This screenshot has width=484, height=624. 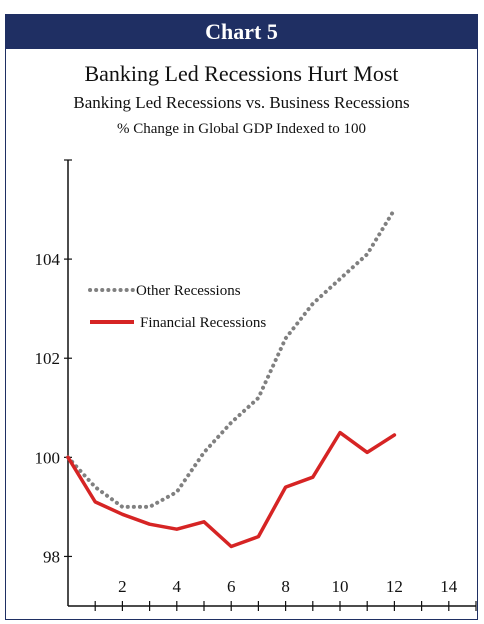 I want to click on x-tick-label: 14, so click(x=449, y=586).